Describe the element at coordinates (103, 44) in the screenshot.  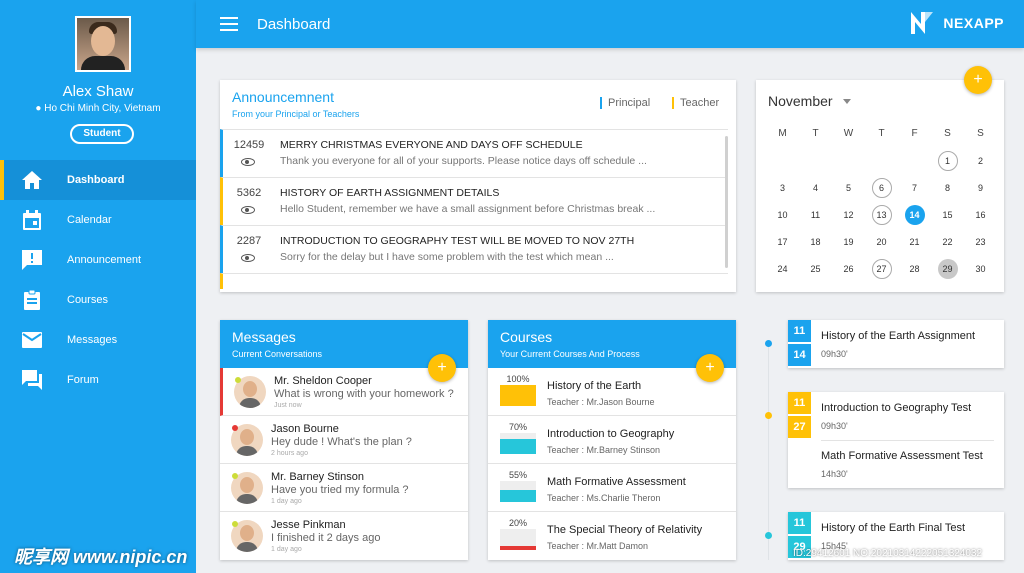
I see `avatar` at that location.